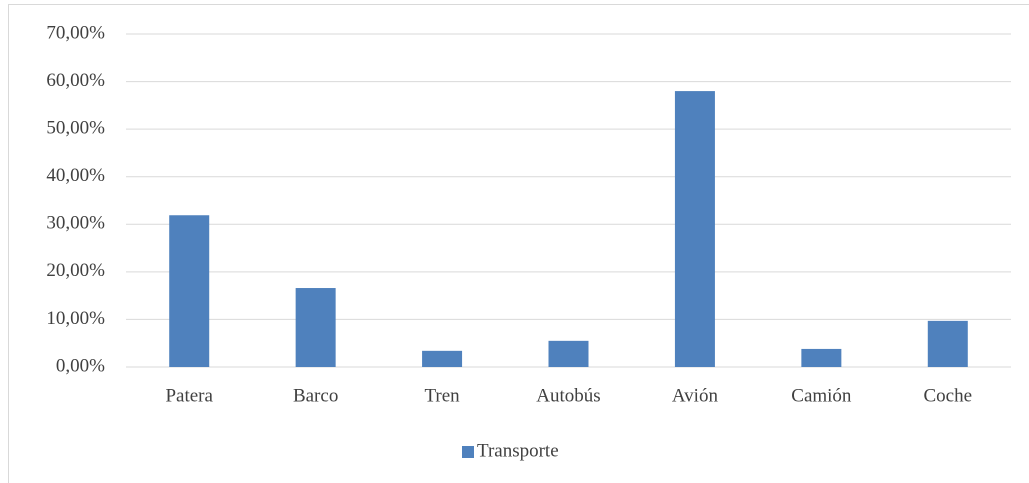 This screenshot has height=483, width=1029. What do you see at coordinates (189, 395) in the screenshot?
I see `x-tick-label: Patera` at bounding box center [189, 395].